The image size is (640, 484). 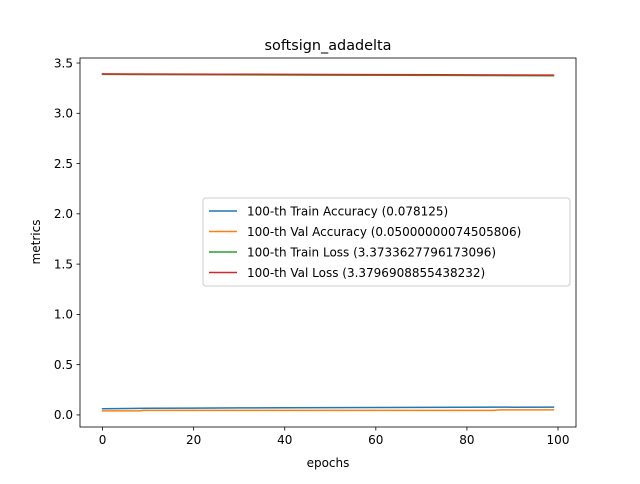 What do you see at coordinates (366, 273) in the screenshot?
I see `legend-label: 100-th Val Loss (3.3796908855438232)` at bounding box center [366, 273].